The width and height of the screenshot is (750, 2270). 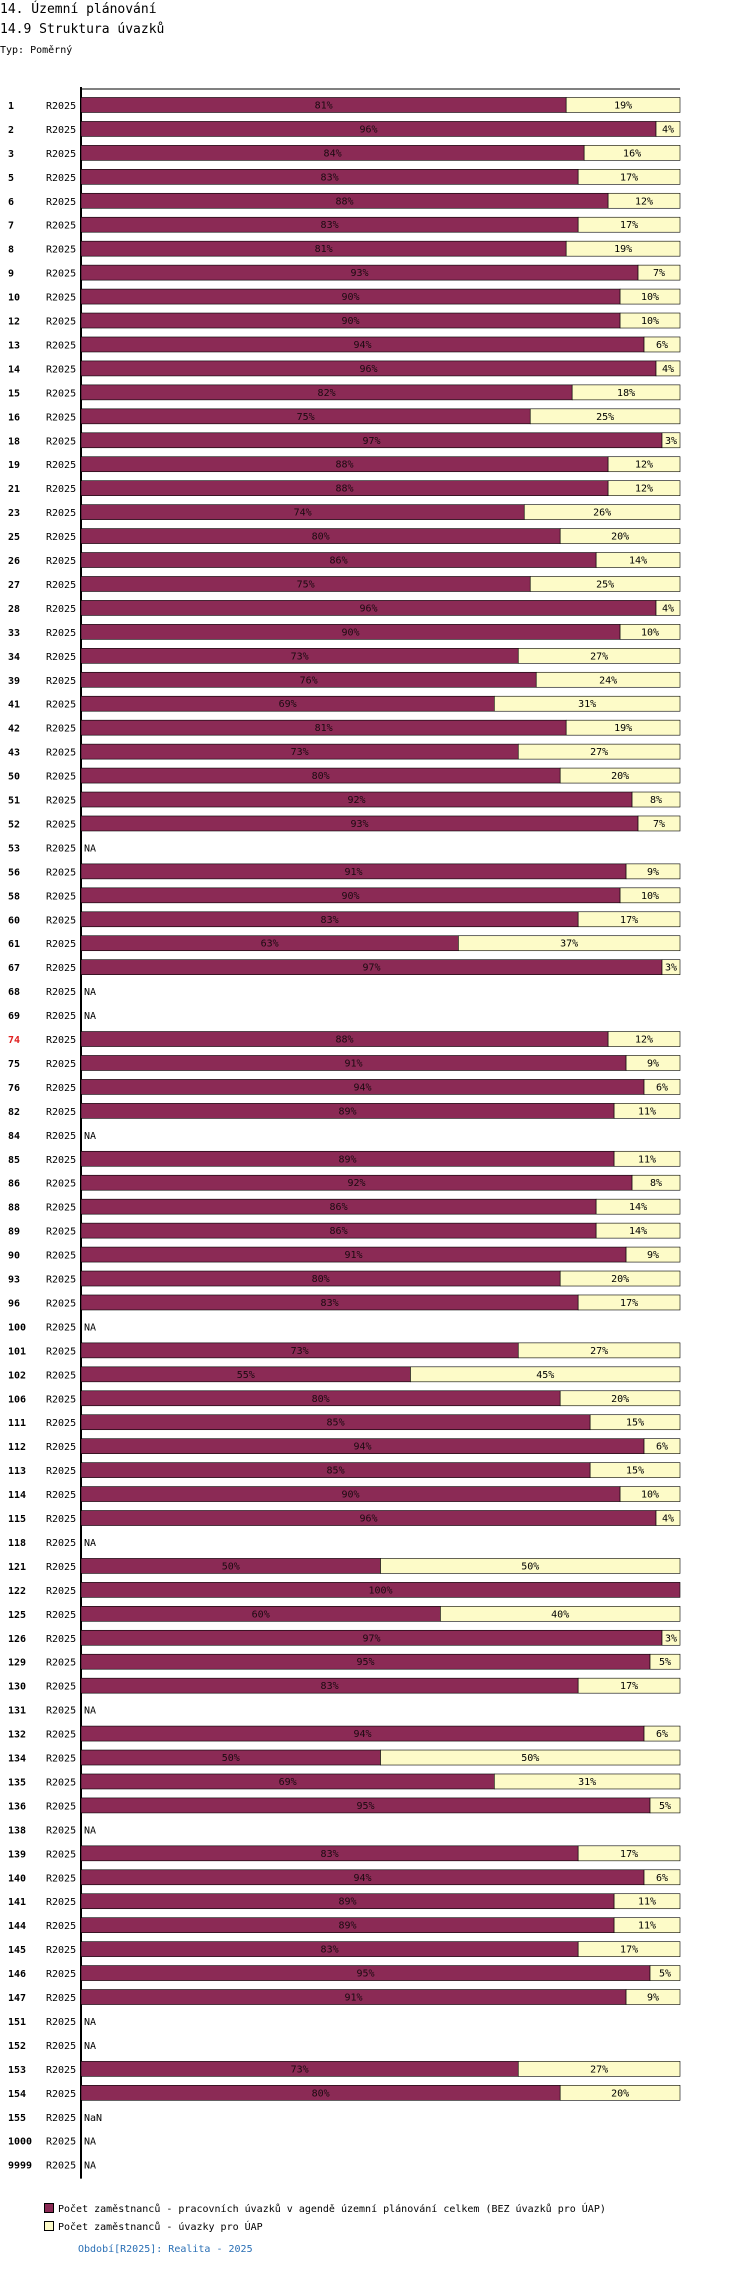 What do you see at coordinates (36, 50) in the screenshot?
I see `chart-type-label: Typ: Poměrný` at bounding box center [36, 50].